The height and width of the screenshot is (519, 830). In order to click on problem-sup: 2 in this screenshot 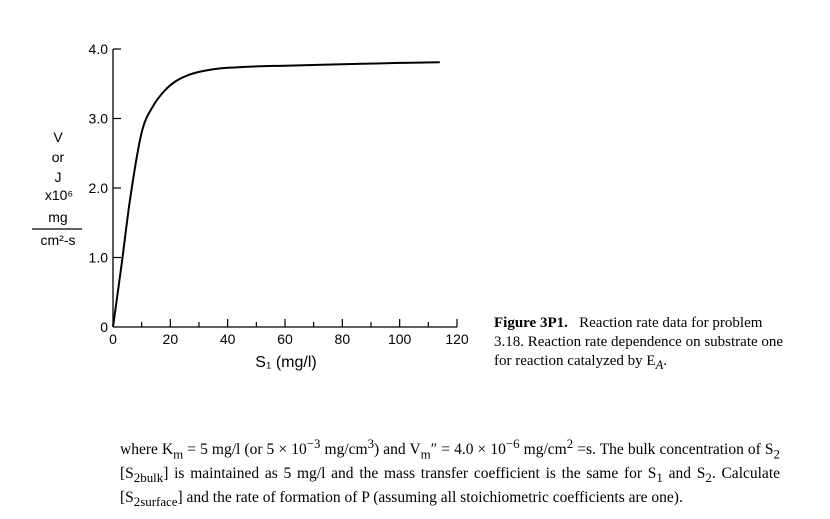, I will do `click(570, 443)`.